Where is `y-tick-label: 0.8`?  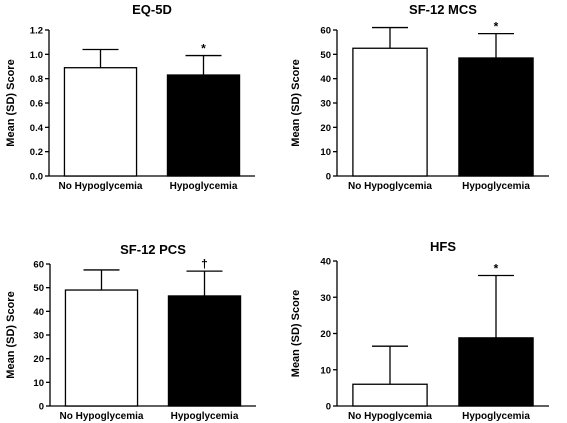
y-tick-label: 0.8 is located at coordinates (36, 79).